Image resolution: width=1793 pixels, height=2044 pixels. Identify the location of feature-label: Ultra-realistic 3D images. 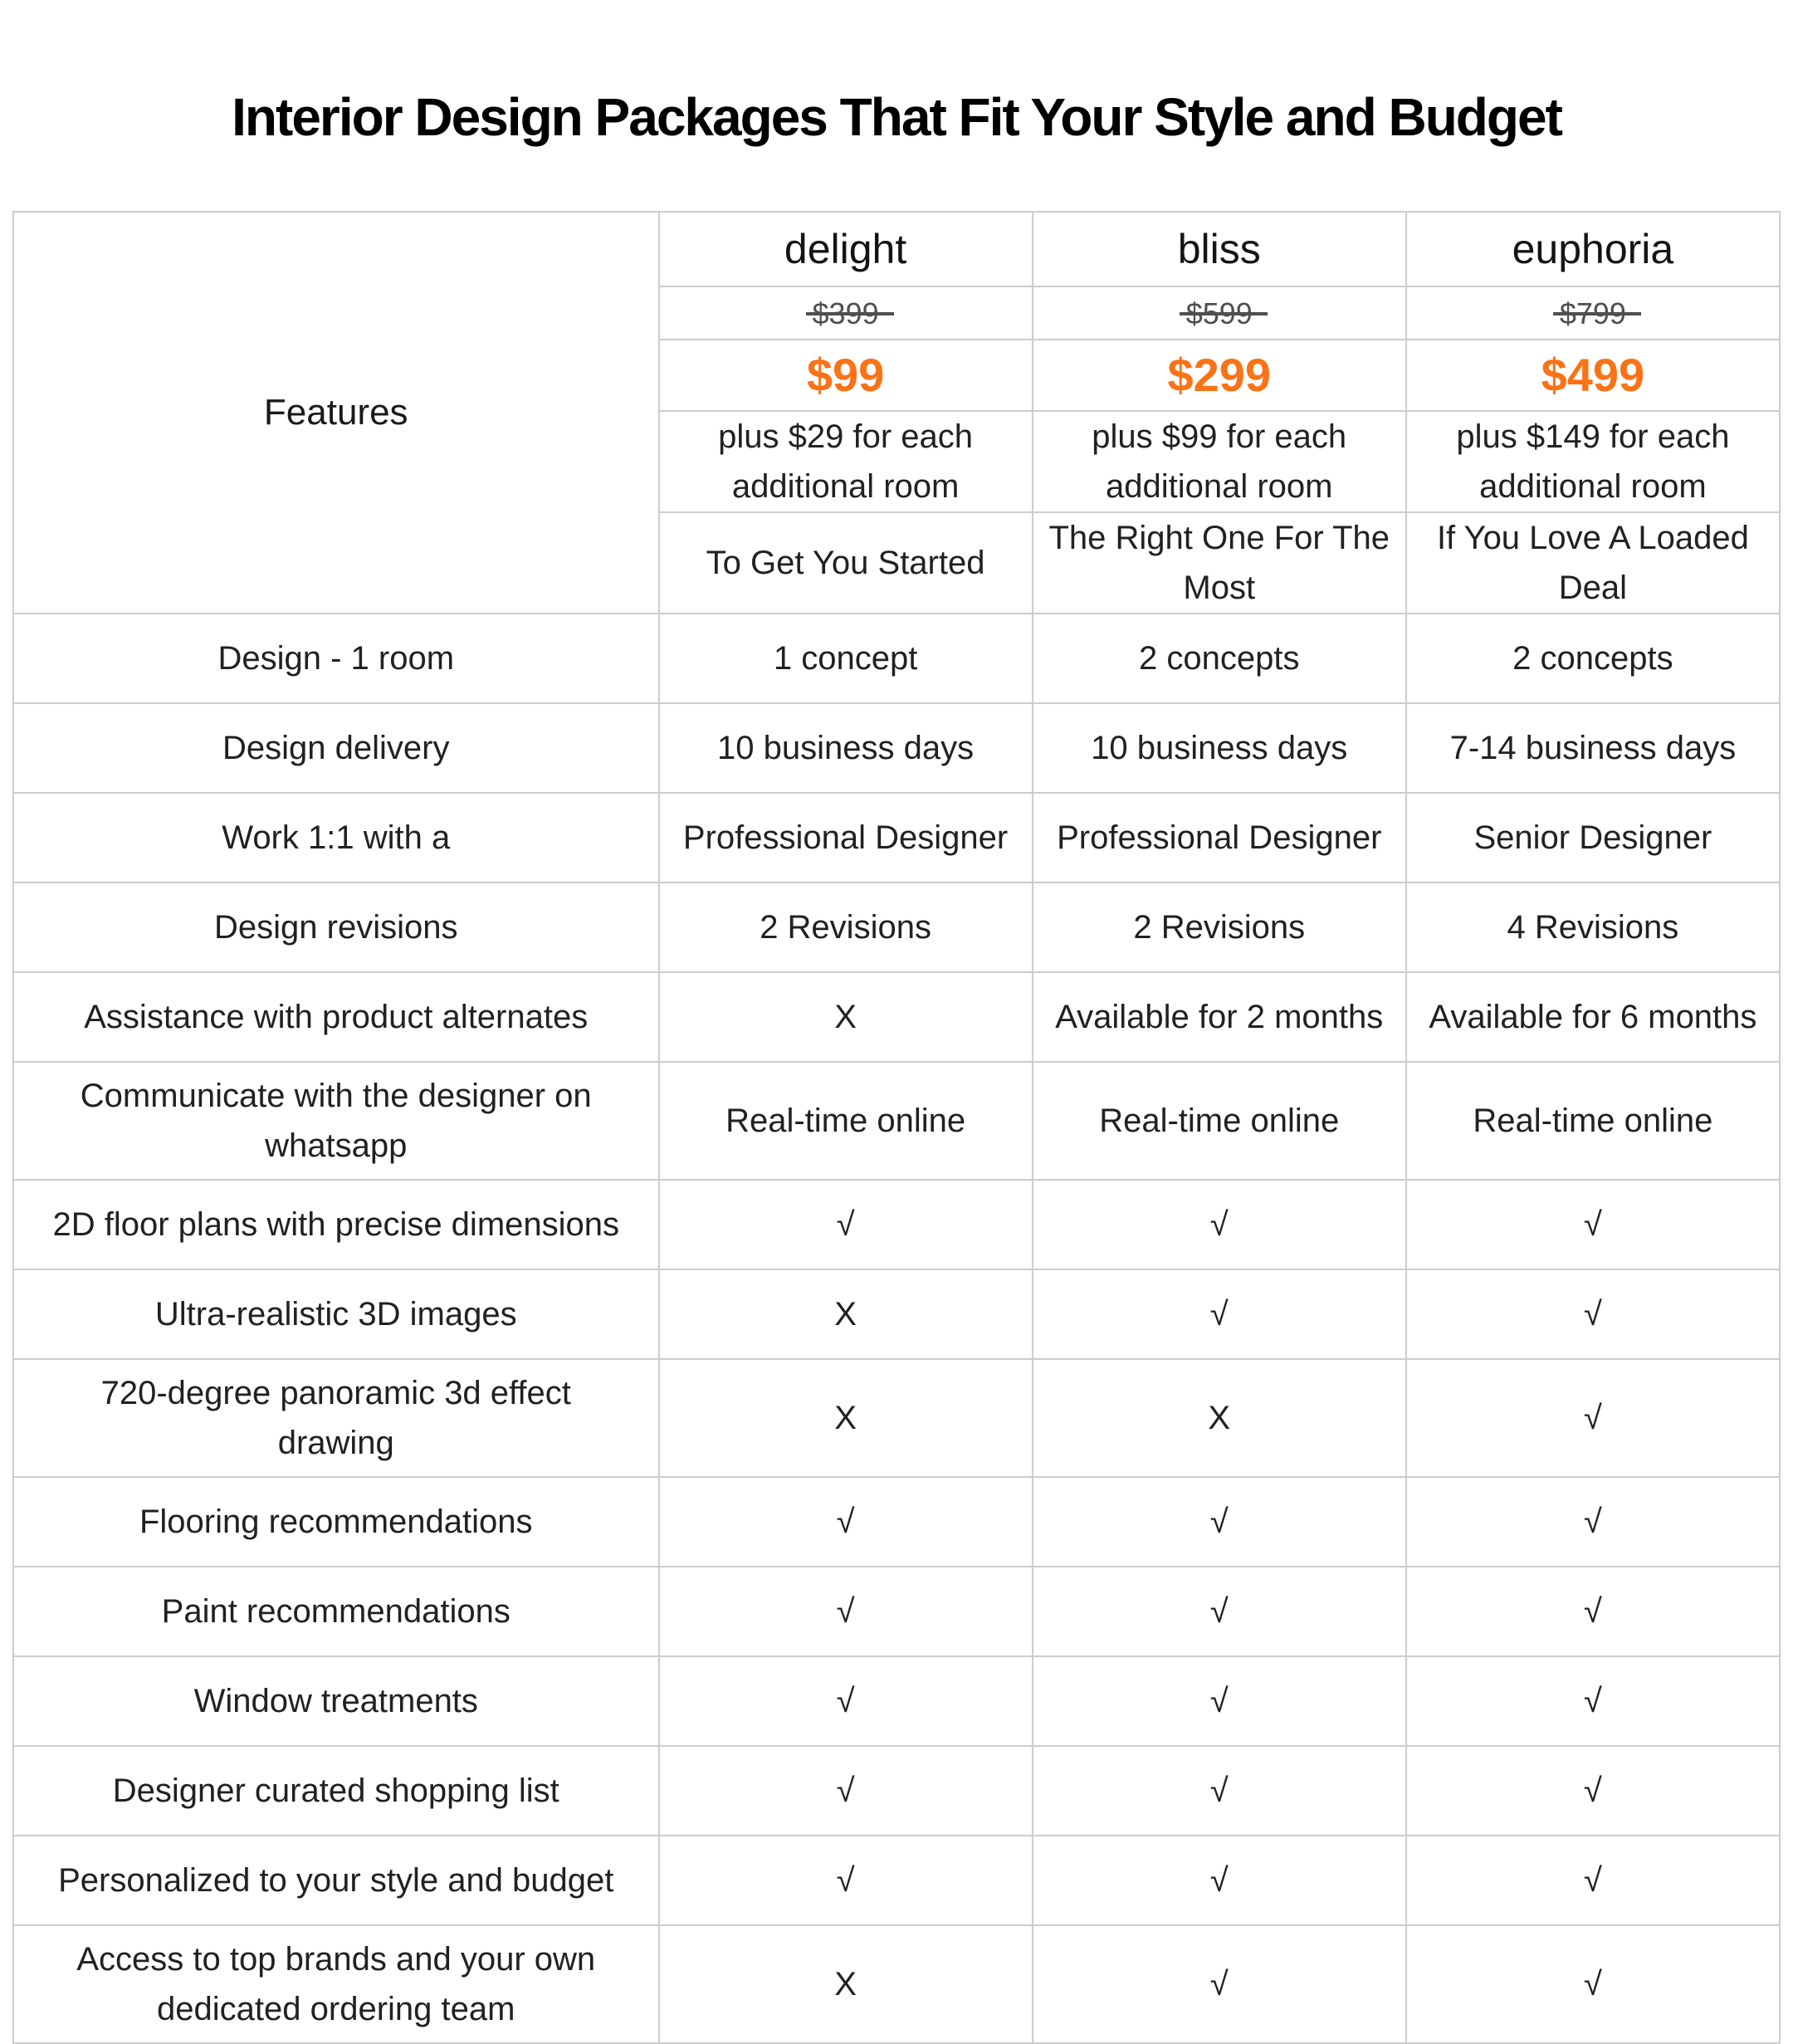
(336, 1314).